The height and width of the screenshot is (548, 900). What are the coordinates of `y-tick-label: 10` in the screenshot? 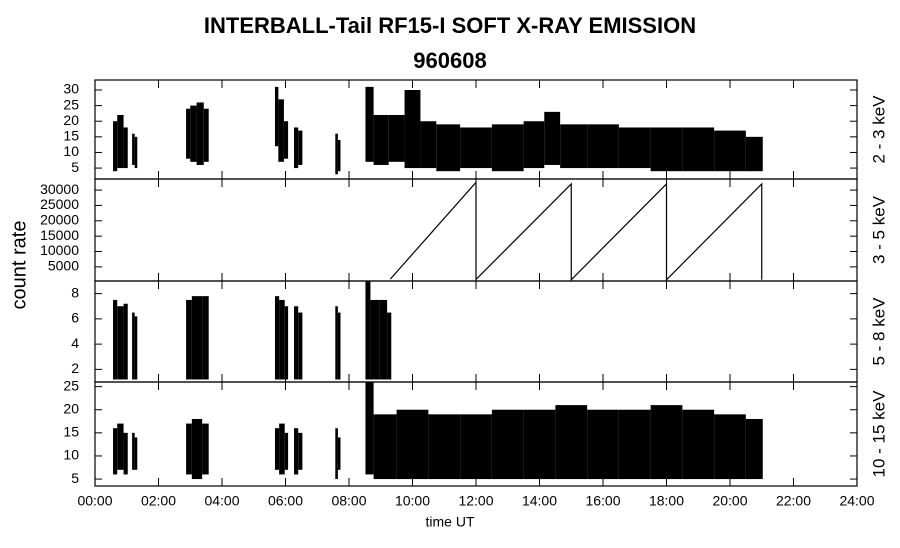 It's located at (71, 151).